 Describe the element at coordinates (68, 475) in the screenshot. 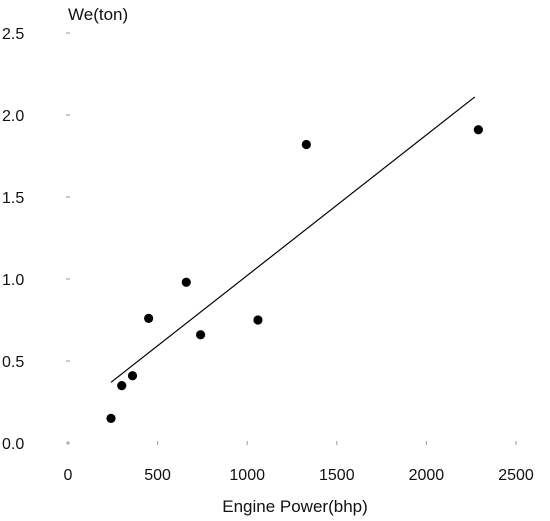

I see `x-tick-label: 0` at that location.